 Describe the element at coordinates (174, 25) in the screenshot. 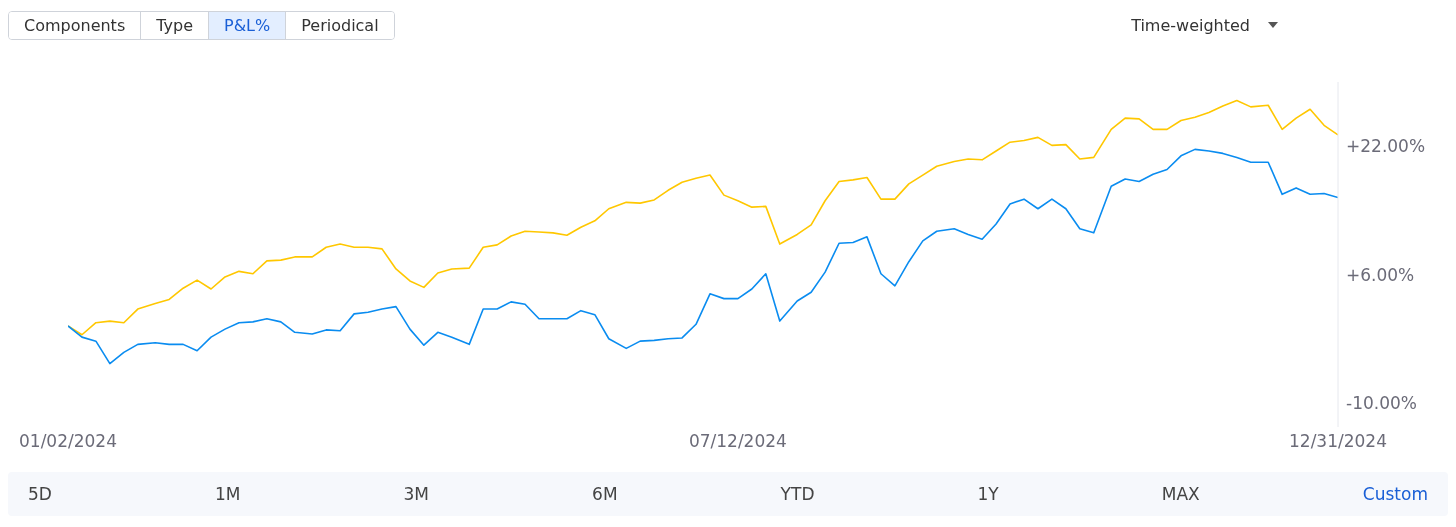

I see `text: Type` at that location.